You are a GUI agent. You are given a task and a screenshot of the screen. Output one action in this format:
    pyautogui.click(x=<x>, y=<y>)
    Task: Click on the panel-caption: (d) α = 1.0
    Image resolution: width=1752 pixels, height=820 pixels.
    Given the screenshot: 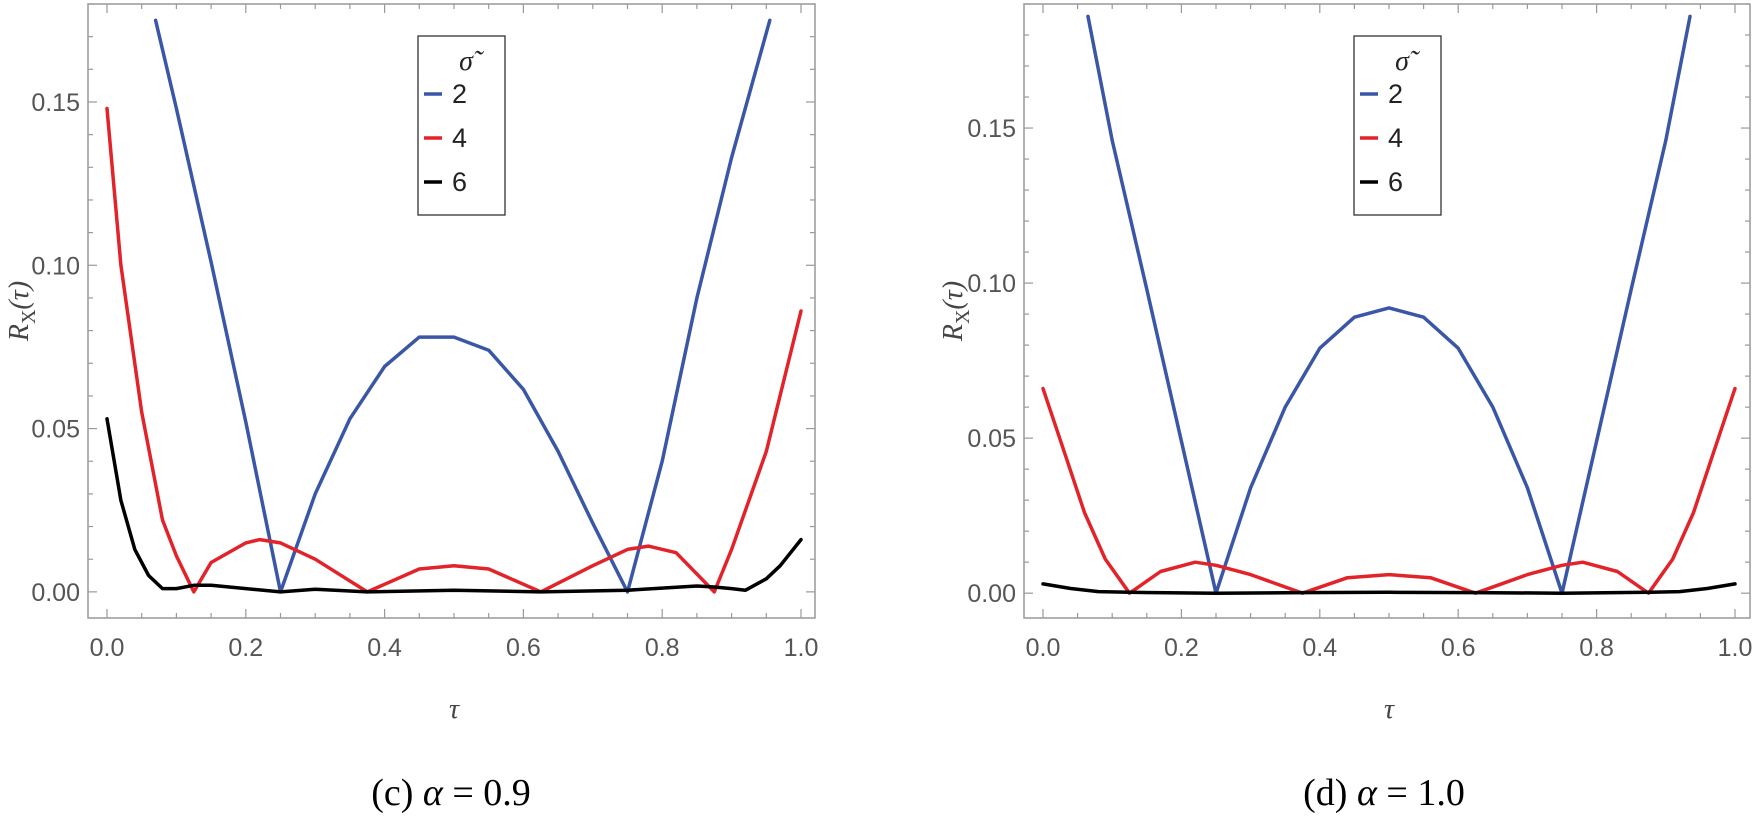 What is the action you would take?
    pyautogui.click(x=1384, y=793)
    